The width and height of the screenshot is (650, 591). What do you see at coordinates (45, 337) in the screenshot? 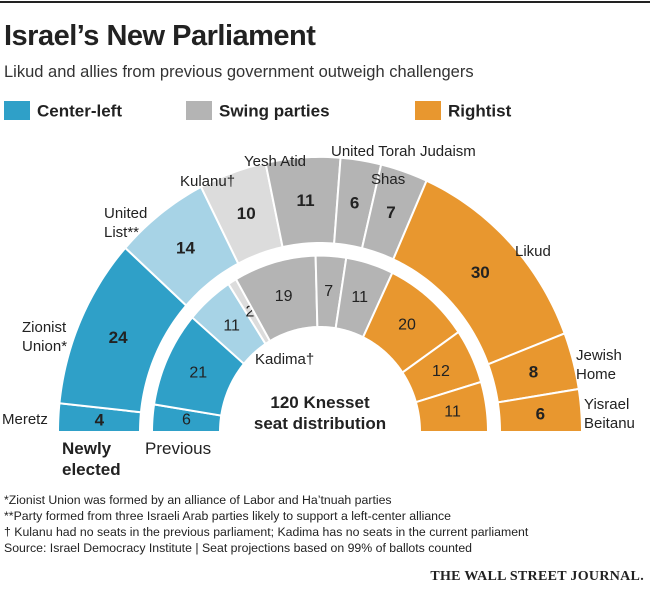
I see `party-name: Zionist Union*` at bounding box center [45, 337].